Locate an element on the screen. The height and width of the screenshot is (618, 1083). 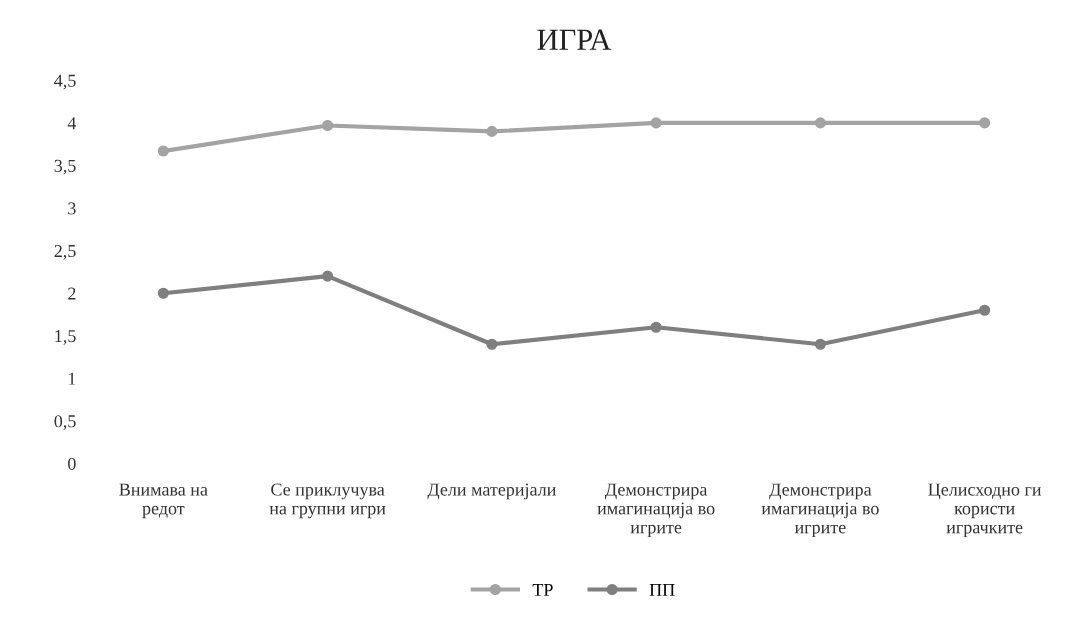
y-tick-label: 3,5 is located at coordinates (65, 167).